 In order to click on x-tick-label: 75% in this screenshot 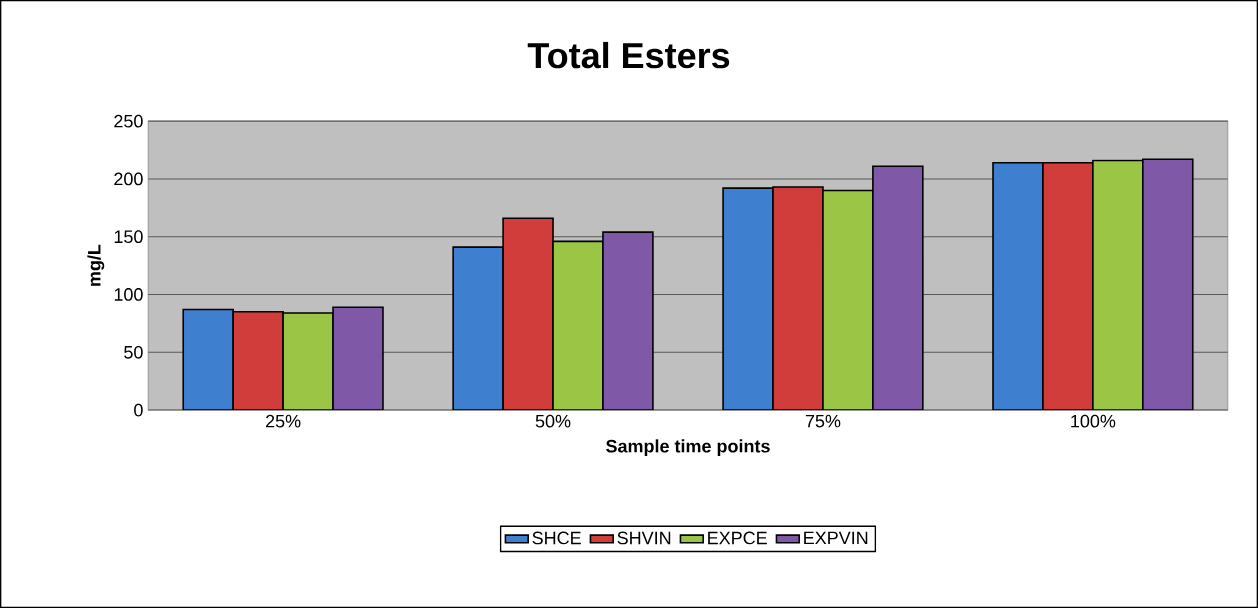, I will do `click(823, 421)`.